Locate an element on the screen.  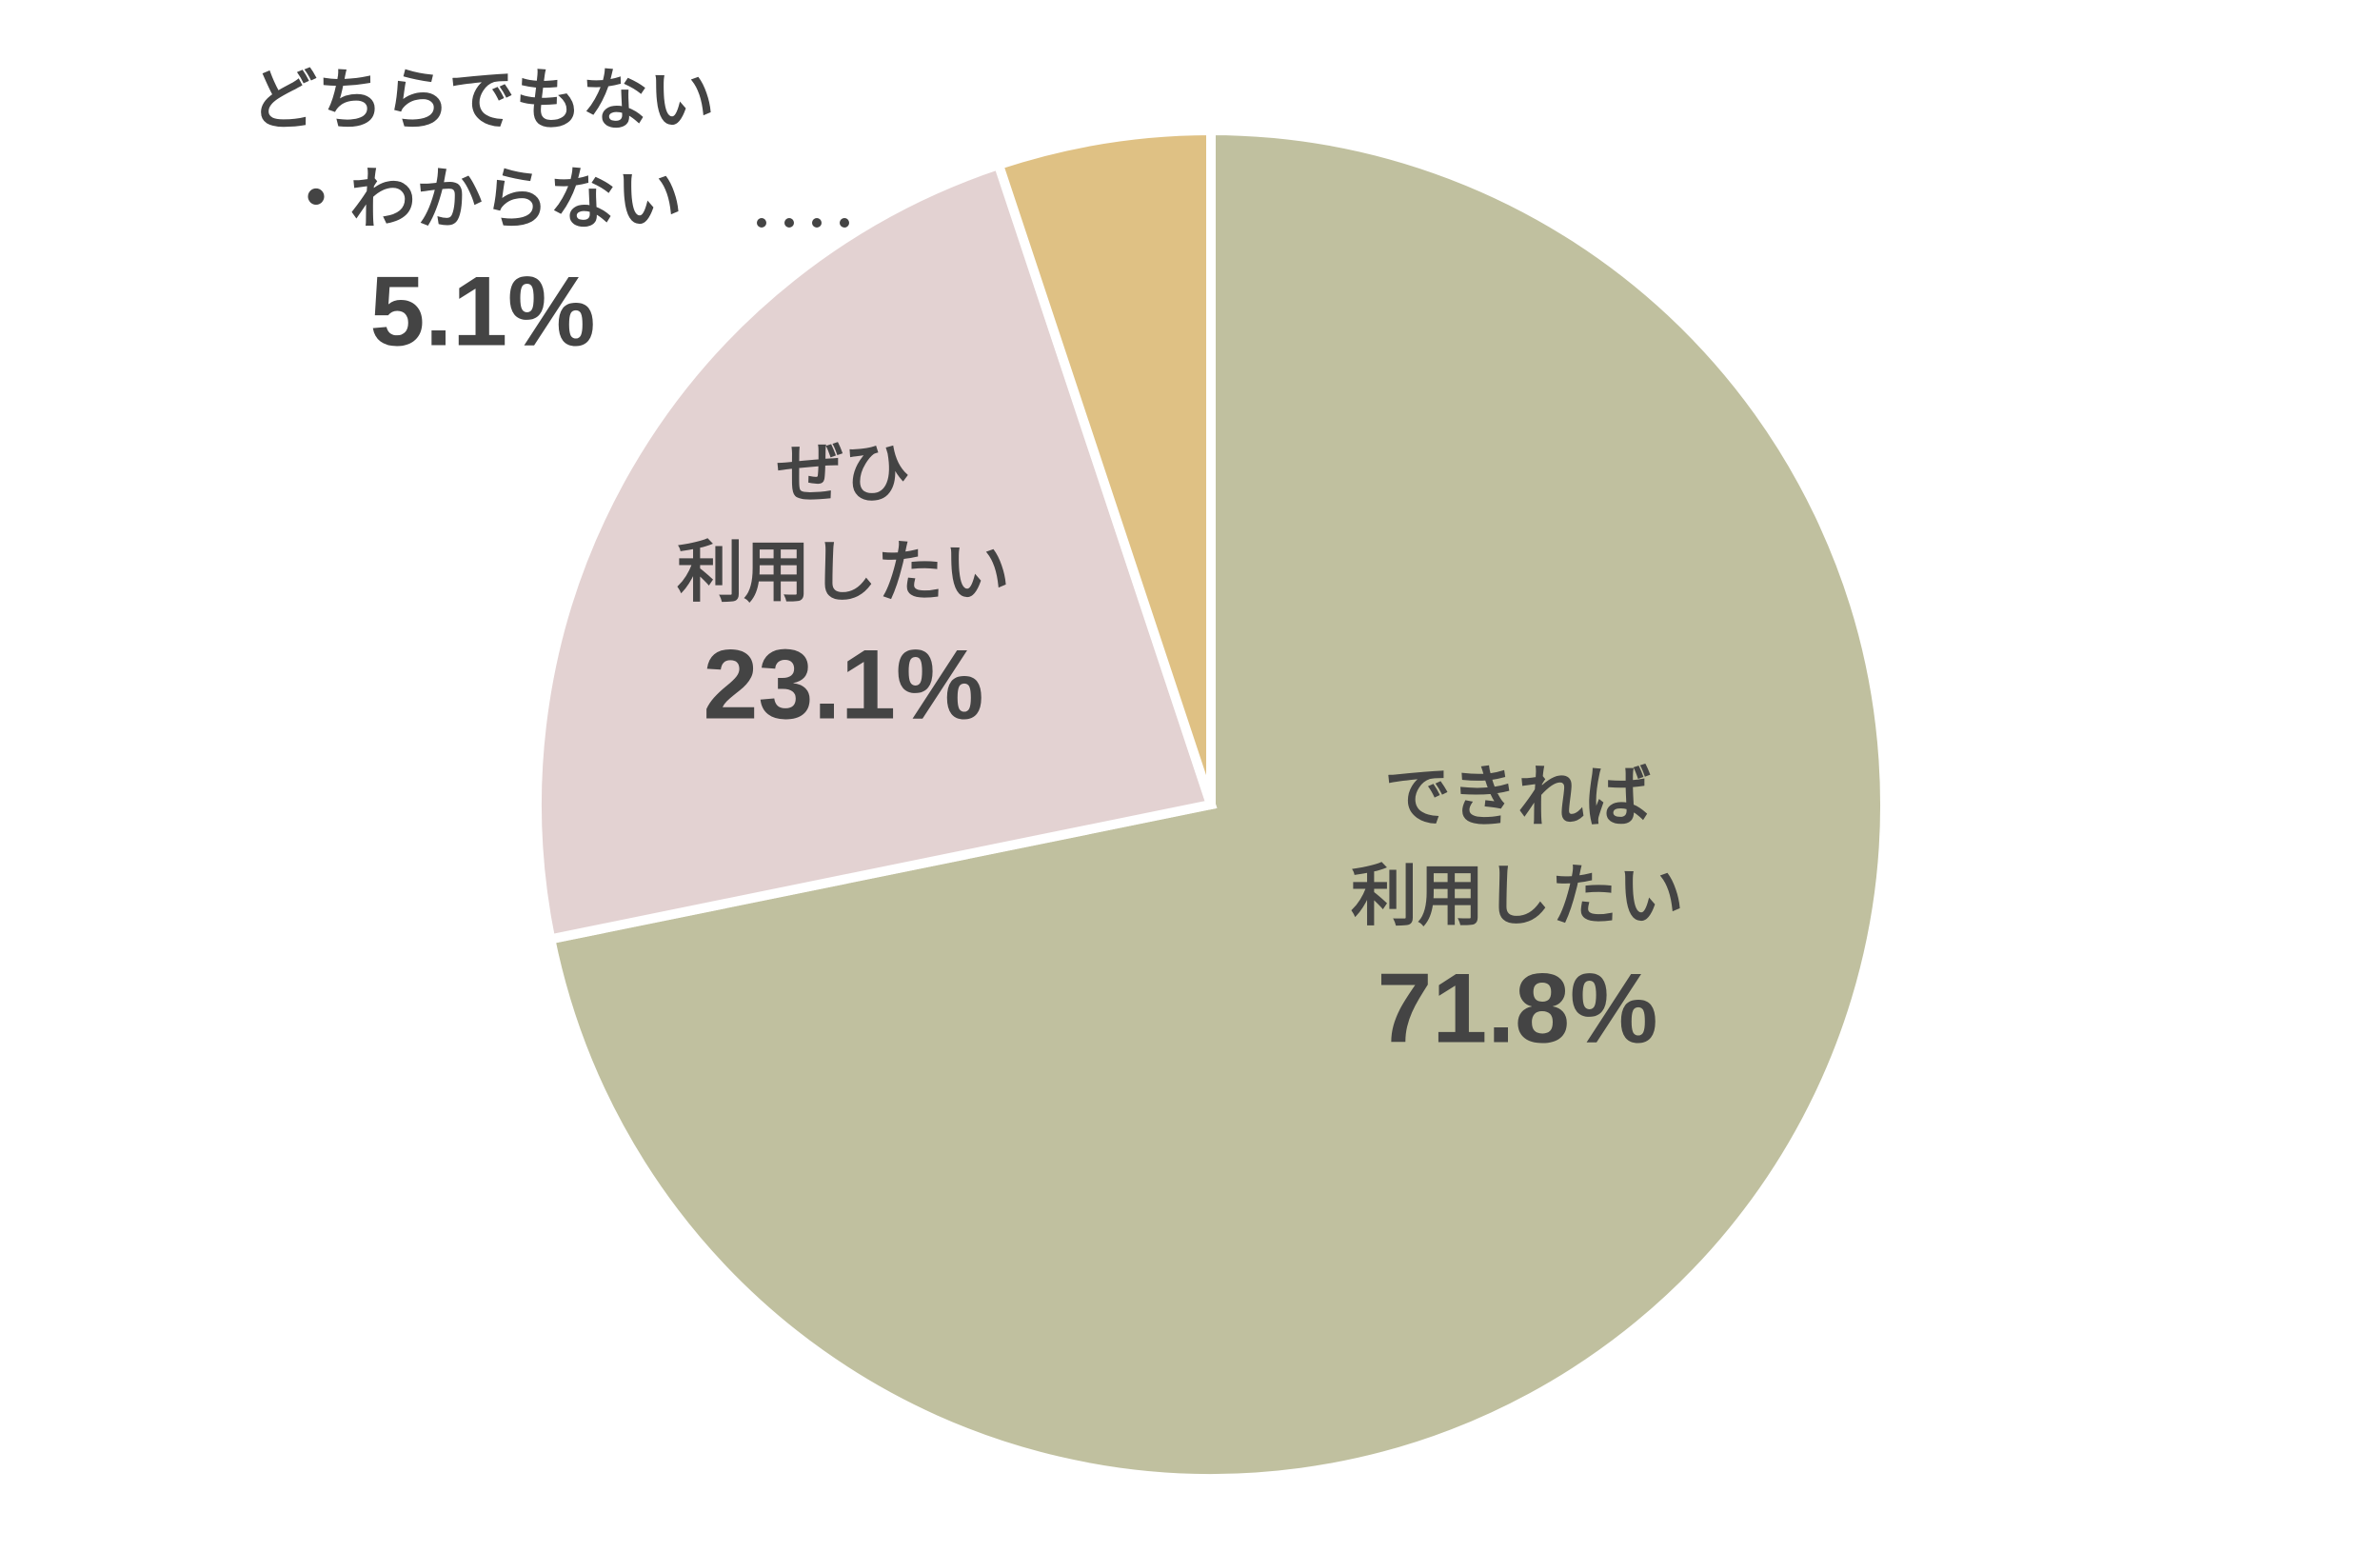
value-label: 5.1% is located at coordinates (482, 312).